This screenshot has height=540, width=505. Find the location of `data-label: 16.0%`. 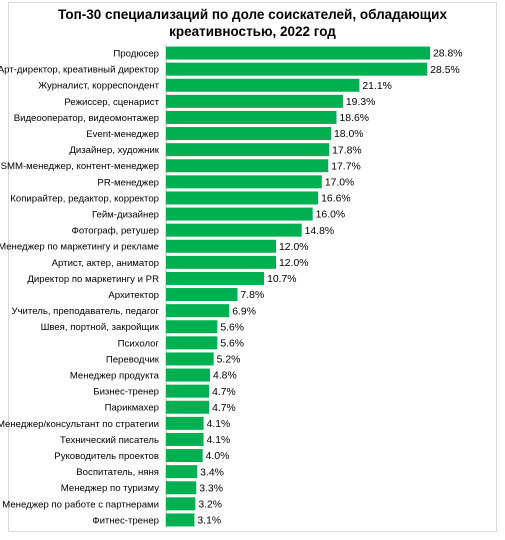

data-label: 16.0% is located at coordinates (330, 215).